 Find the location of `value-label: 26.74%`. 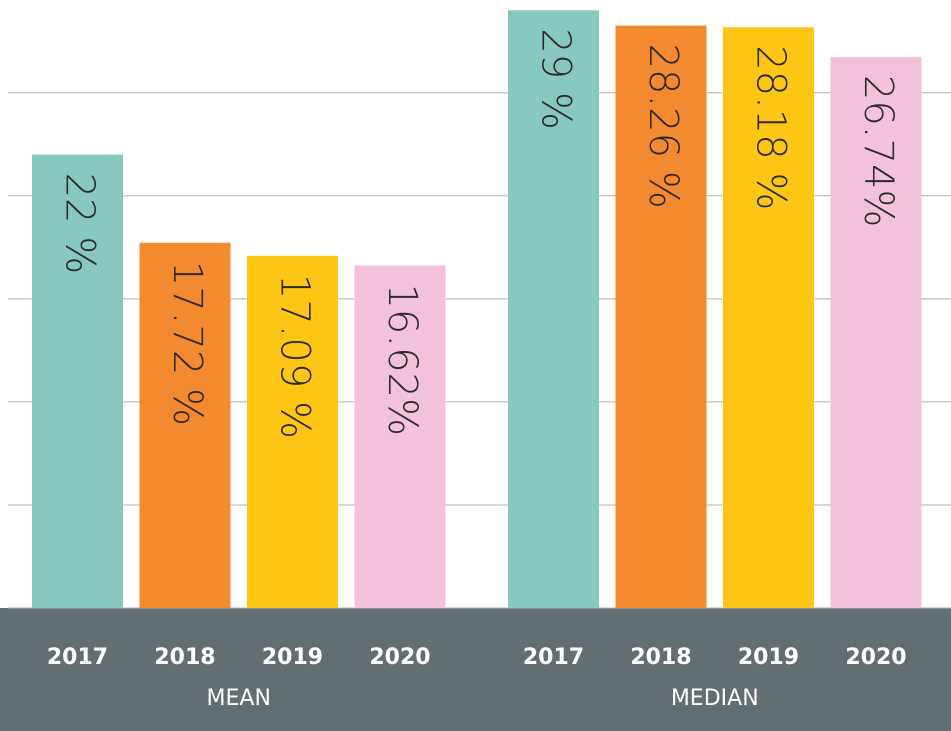

value-label: 26.74% is located at coordinates (878, 151).